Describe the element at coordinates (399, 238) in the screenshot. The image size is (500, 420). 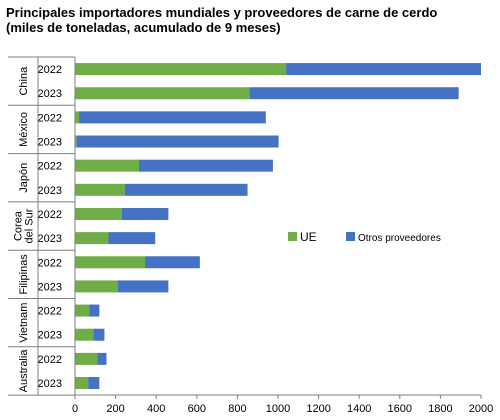
I see `legend-label-otros: Otros proveedores` at that location.